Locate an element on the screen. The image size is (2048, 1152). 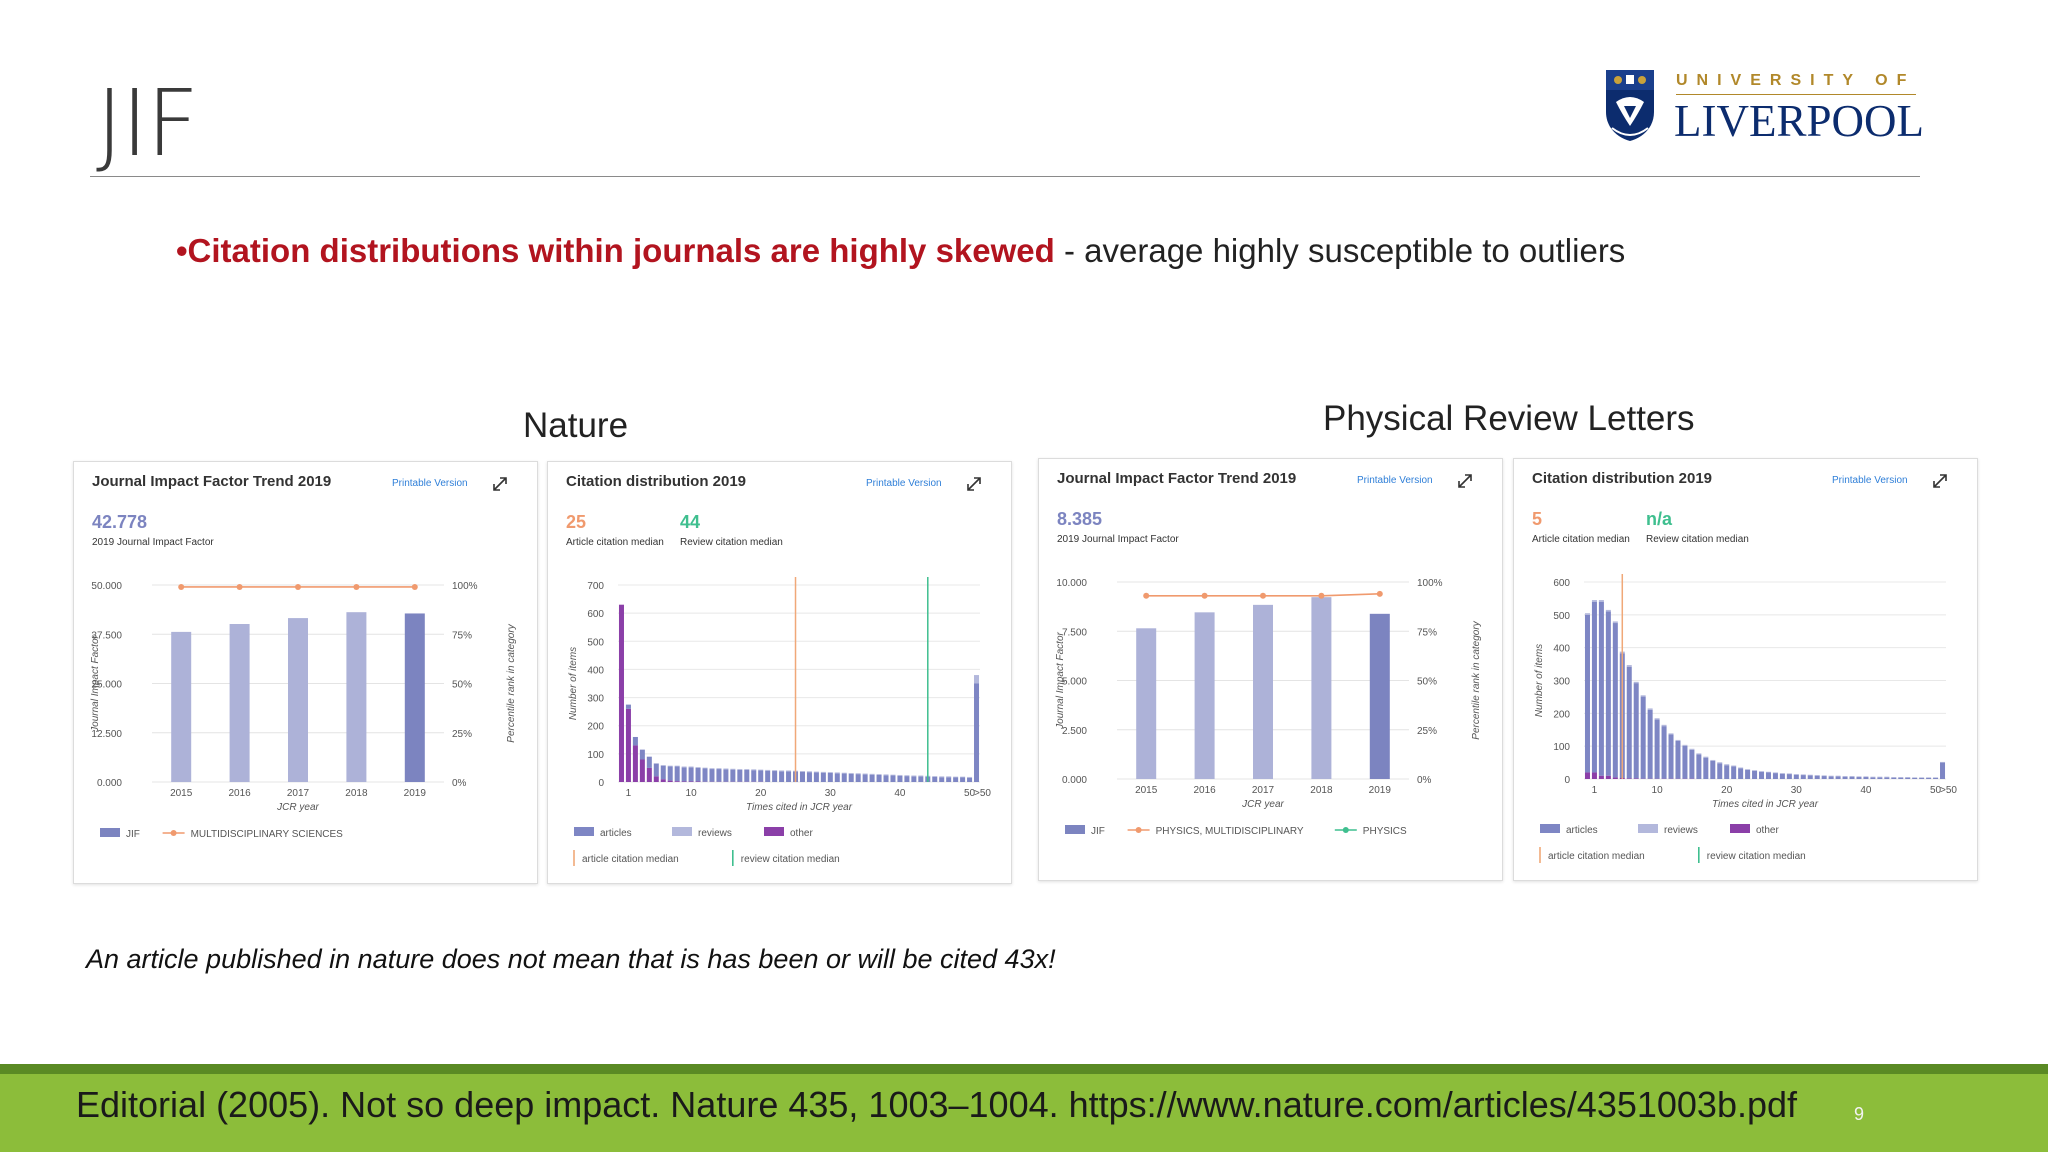
y-tick-label: 500 is located at coordinates (1561, 616).